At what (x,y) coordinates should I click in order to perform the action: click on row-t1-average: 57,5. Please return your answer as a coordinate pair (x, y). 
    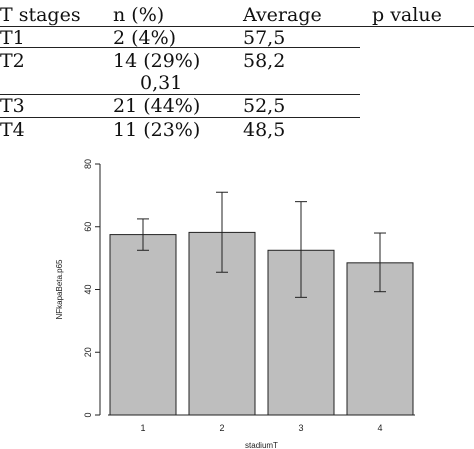
    Looking at the image, I should click on (264, 38).